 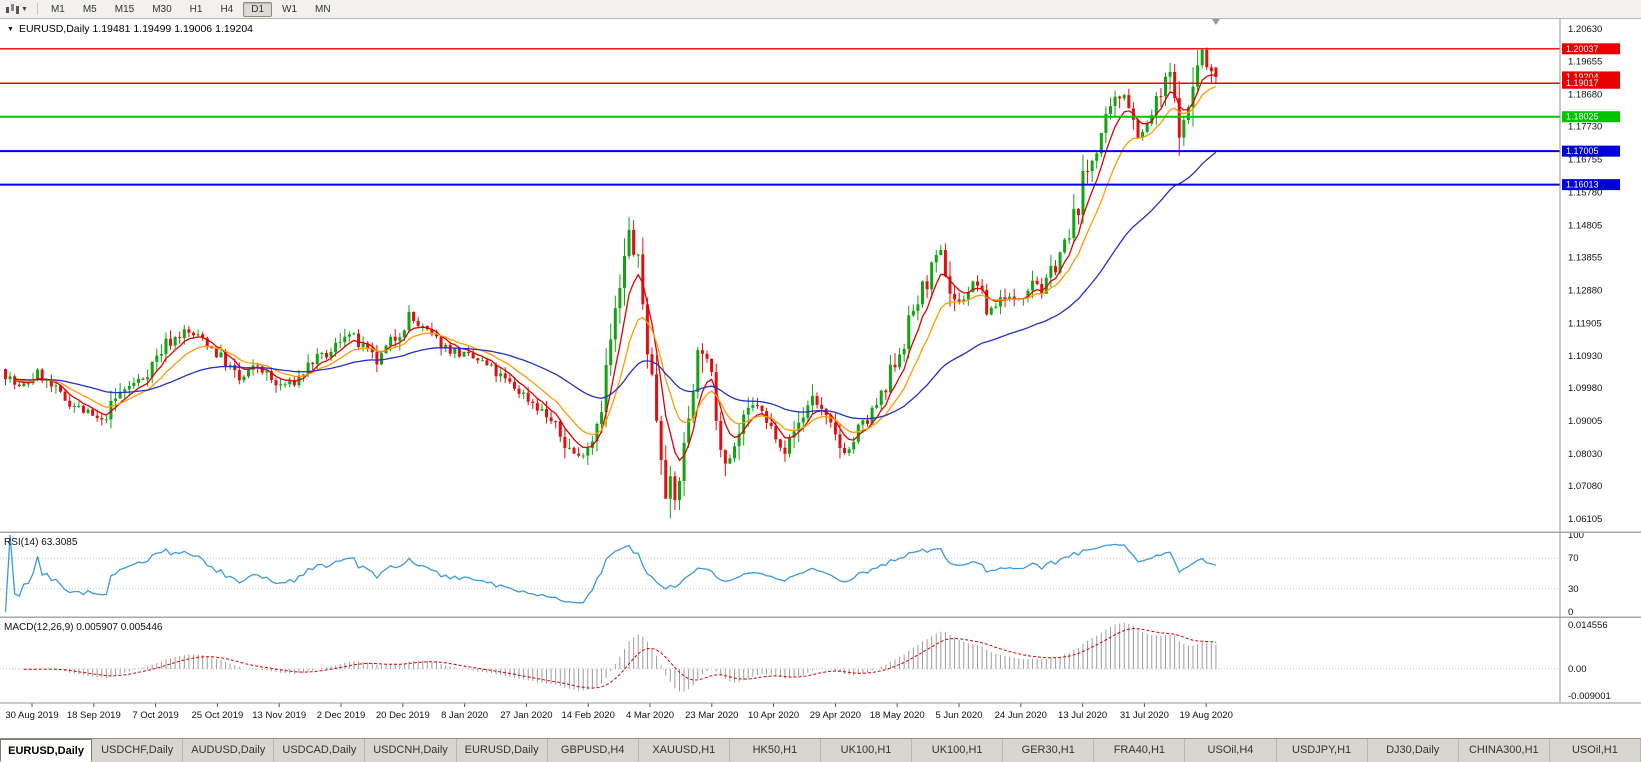 I want to click on date-tick-label: 4 Mar 2020, so click(x=650, y=715).